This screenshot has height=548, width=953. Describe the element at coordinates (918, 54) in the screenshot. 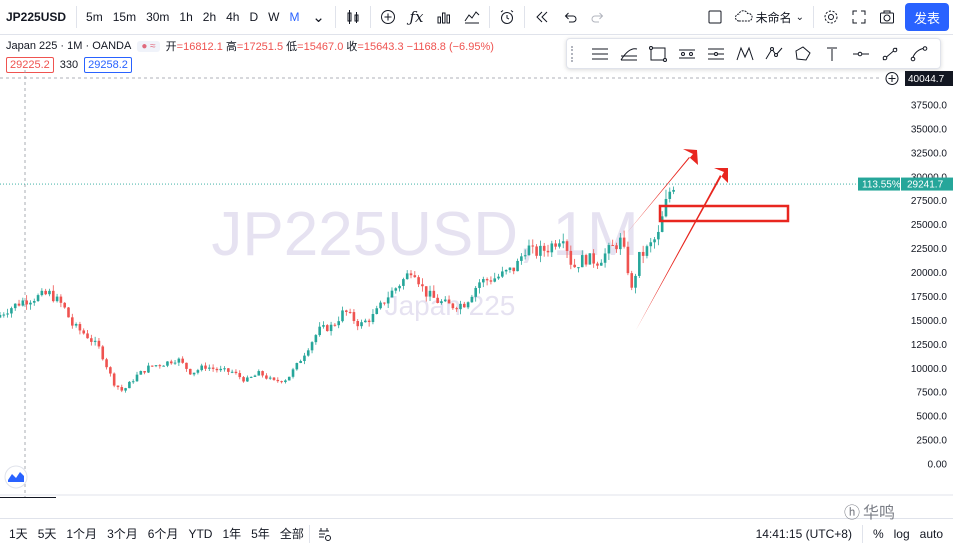

I see `curve-icon` at that location.